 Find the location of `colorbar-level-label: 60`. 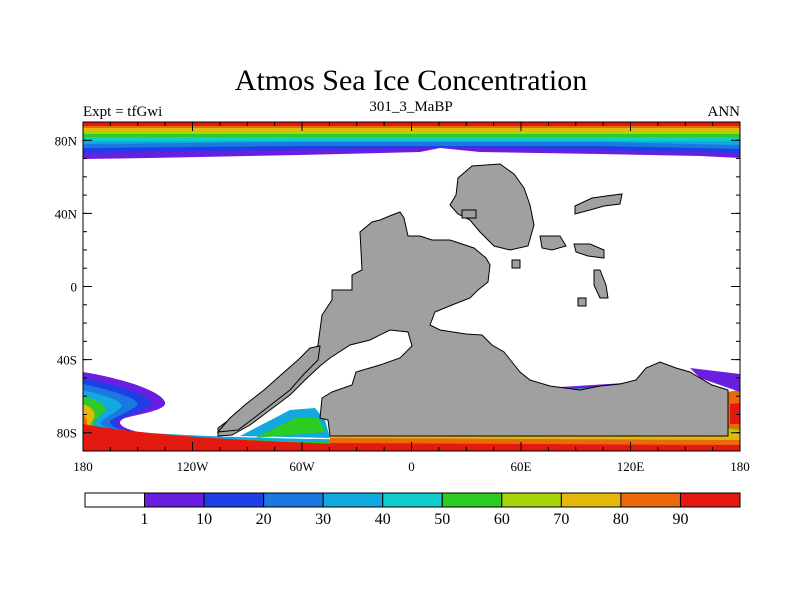

colorbar-level-label: 60 is located at coordinates (502, 519).